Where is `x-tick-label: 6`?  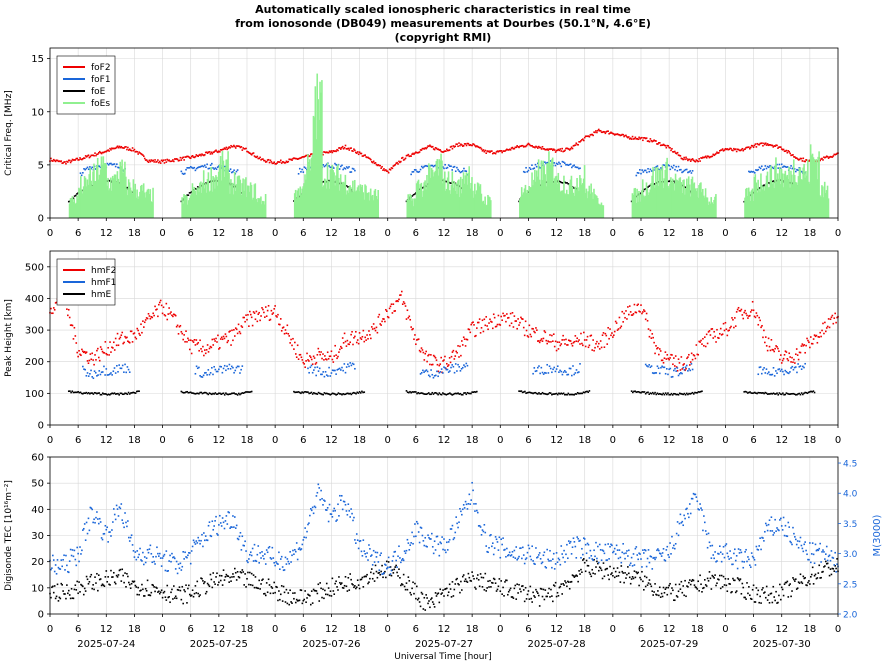
x-tick-label: 6 is located at coordinates (528, 233).